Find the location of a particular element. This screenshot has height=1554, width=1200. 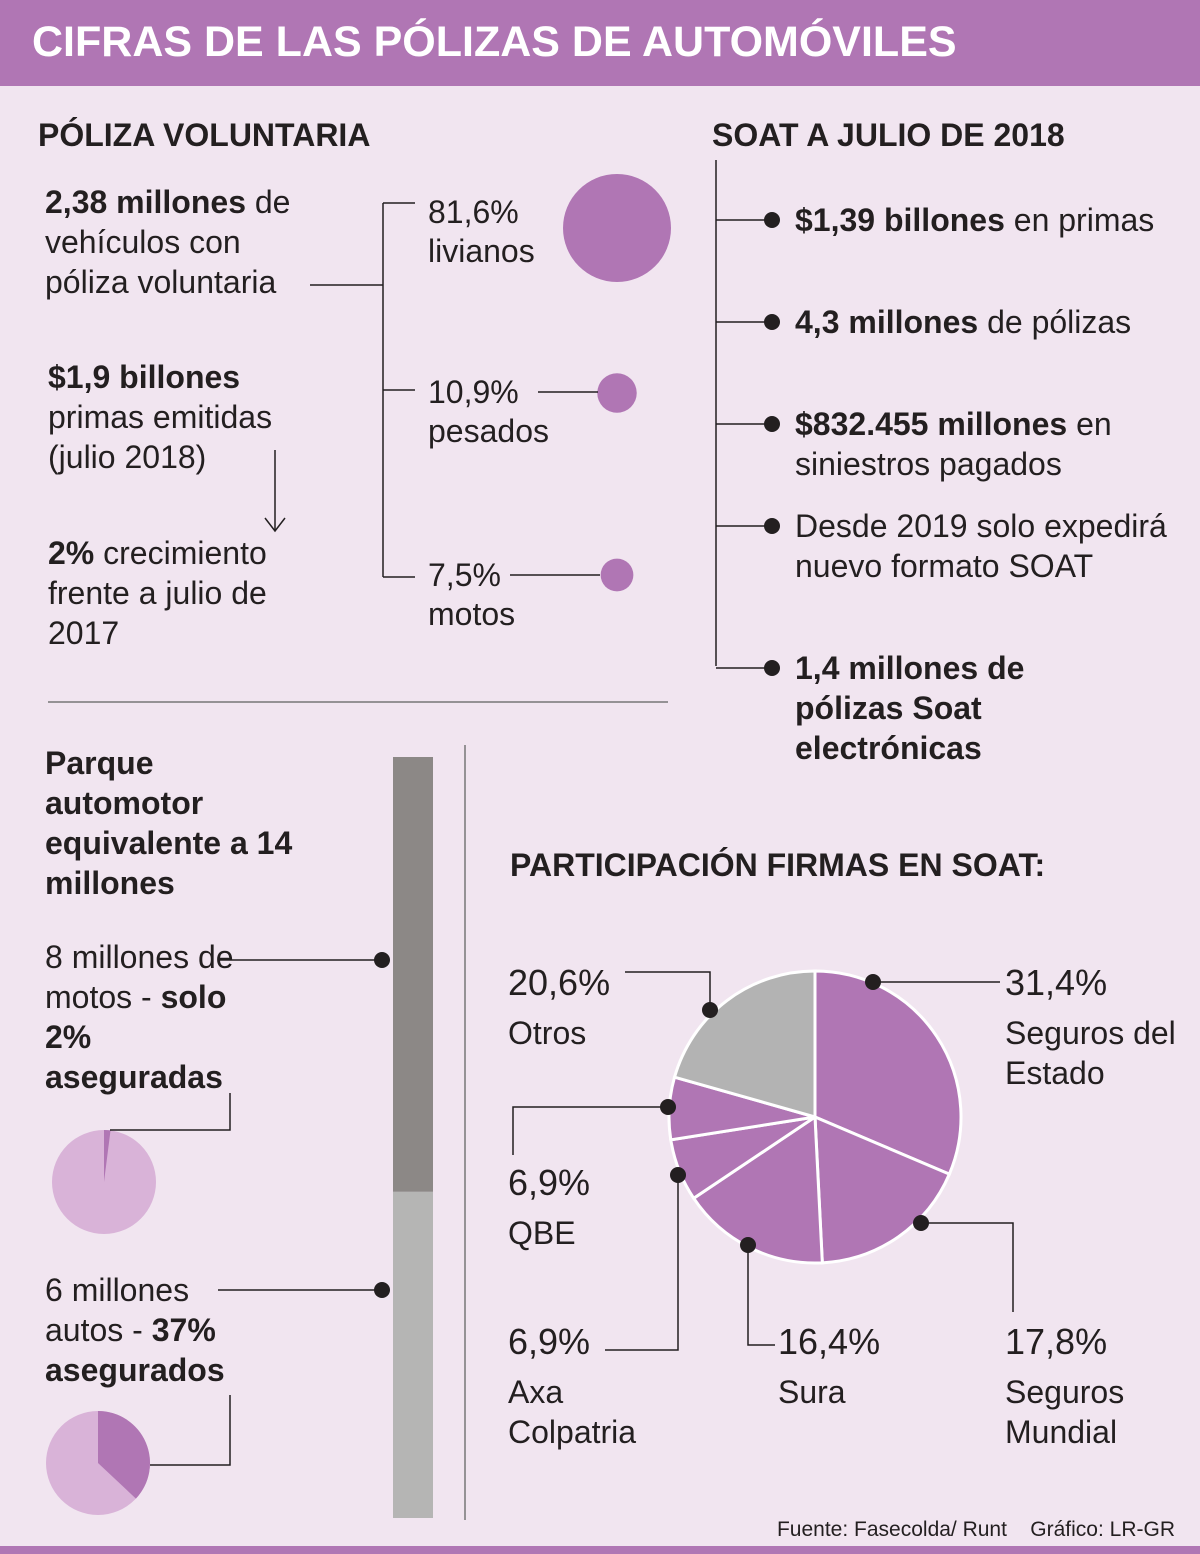

stat-desc: de vehículos con póliza voluntaria is located at coordinates (168, 242).